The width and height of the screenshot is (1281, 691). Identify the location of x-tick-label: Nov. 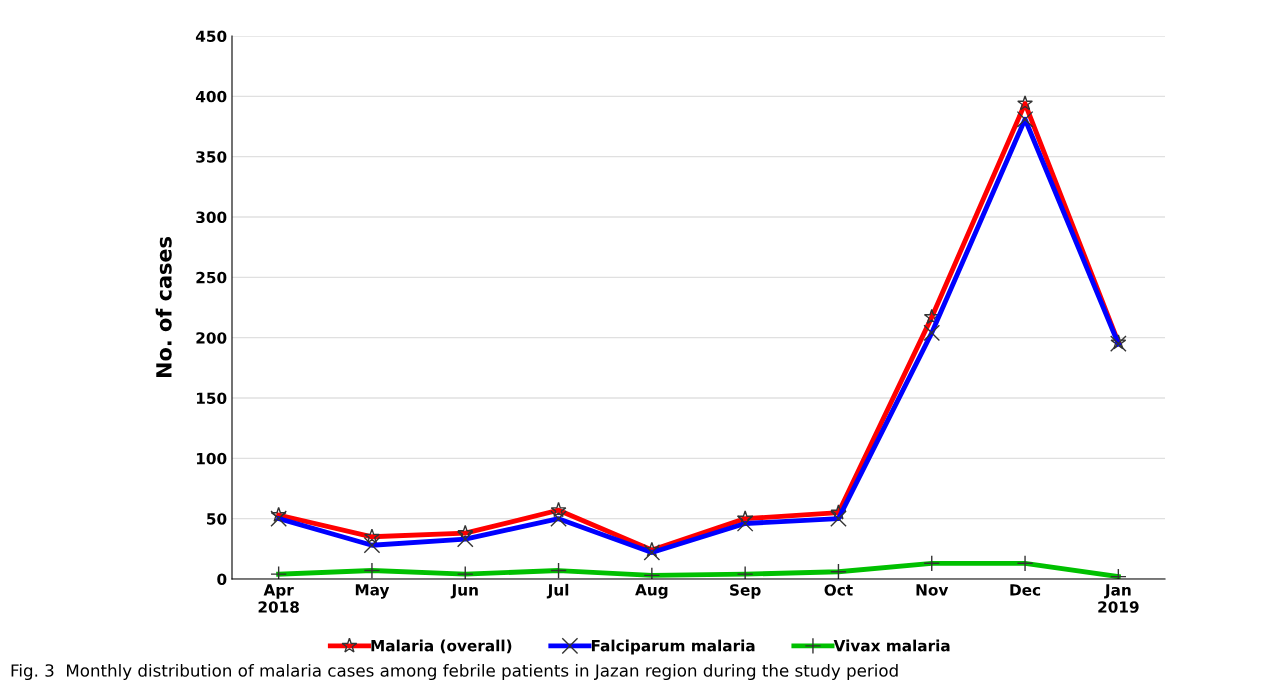
(932, 590).